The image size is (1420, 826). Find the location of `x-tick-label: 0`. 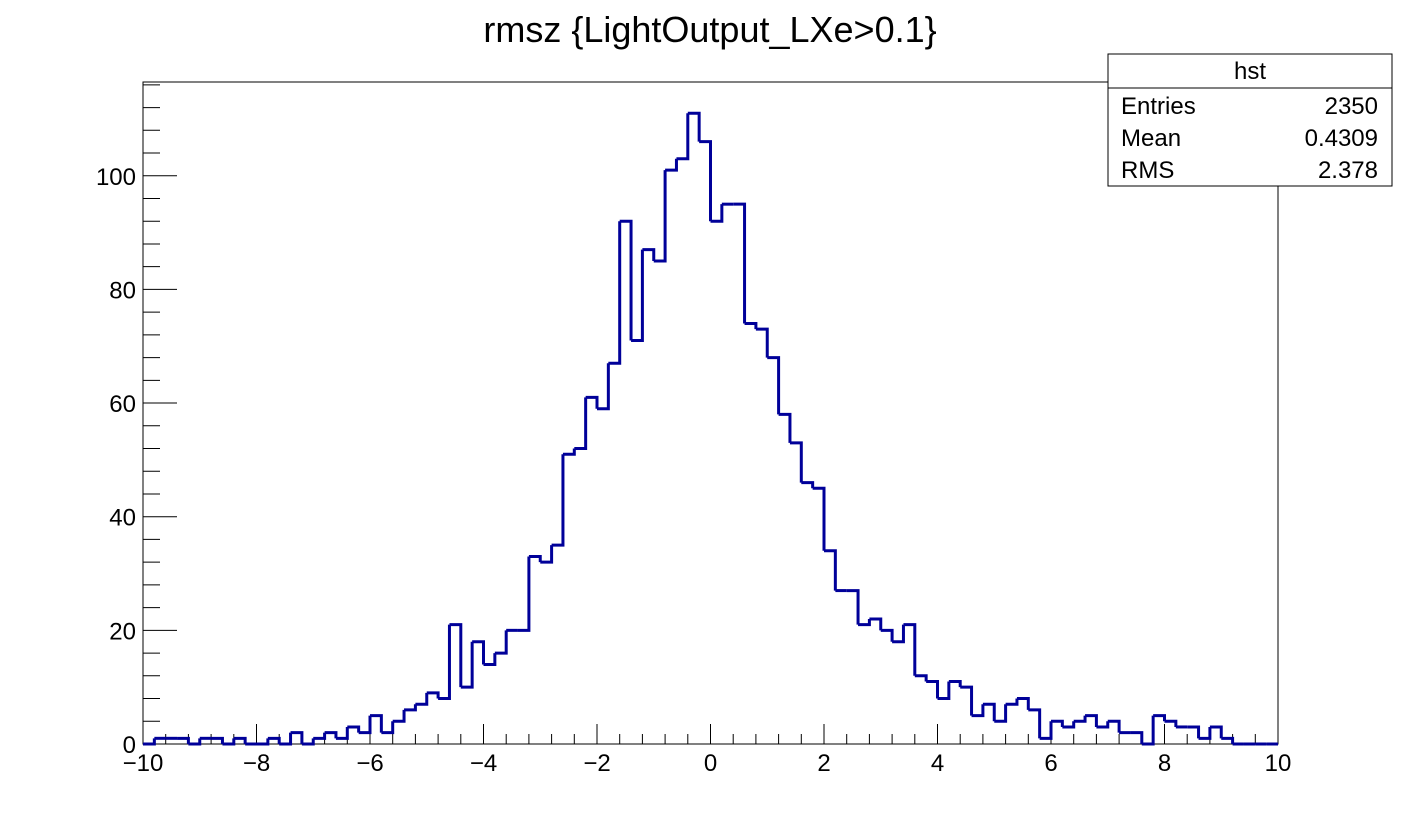

x-tick-label: 0 is located at coordinates (710, 763).